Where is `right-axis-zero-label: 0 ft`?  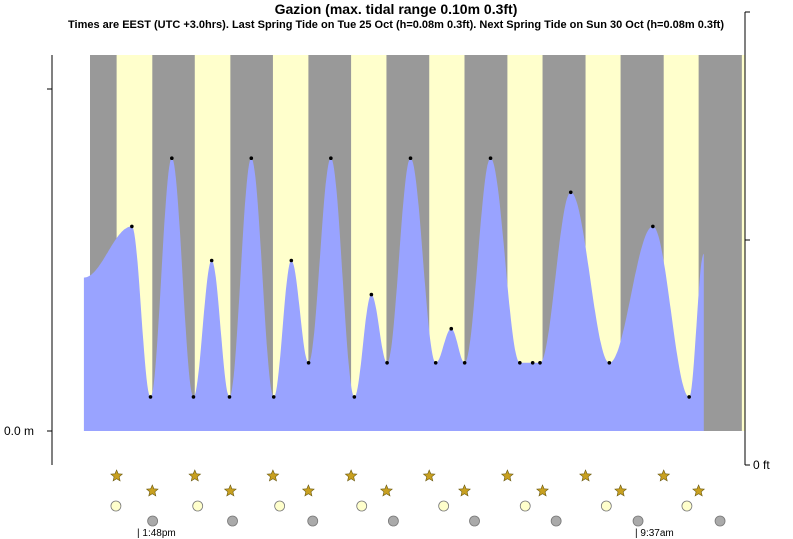 right-axis-zero-label: 0 ft is located at coordinates (761, 465).